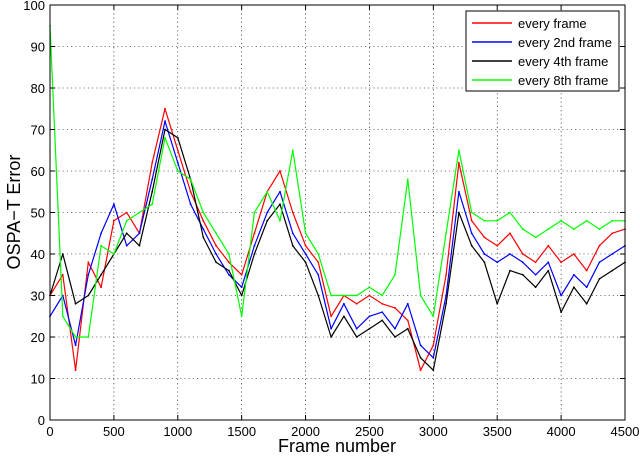 The width and height of the screenshot is (640, 457). Describe the element at coordinates (41, 420) in the screenshot. I see `y-tick-label: 0` at that location.